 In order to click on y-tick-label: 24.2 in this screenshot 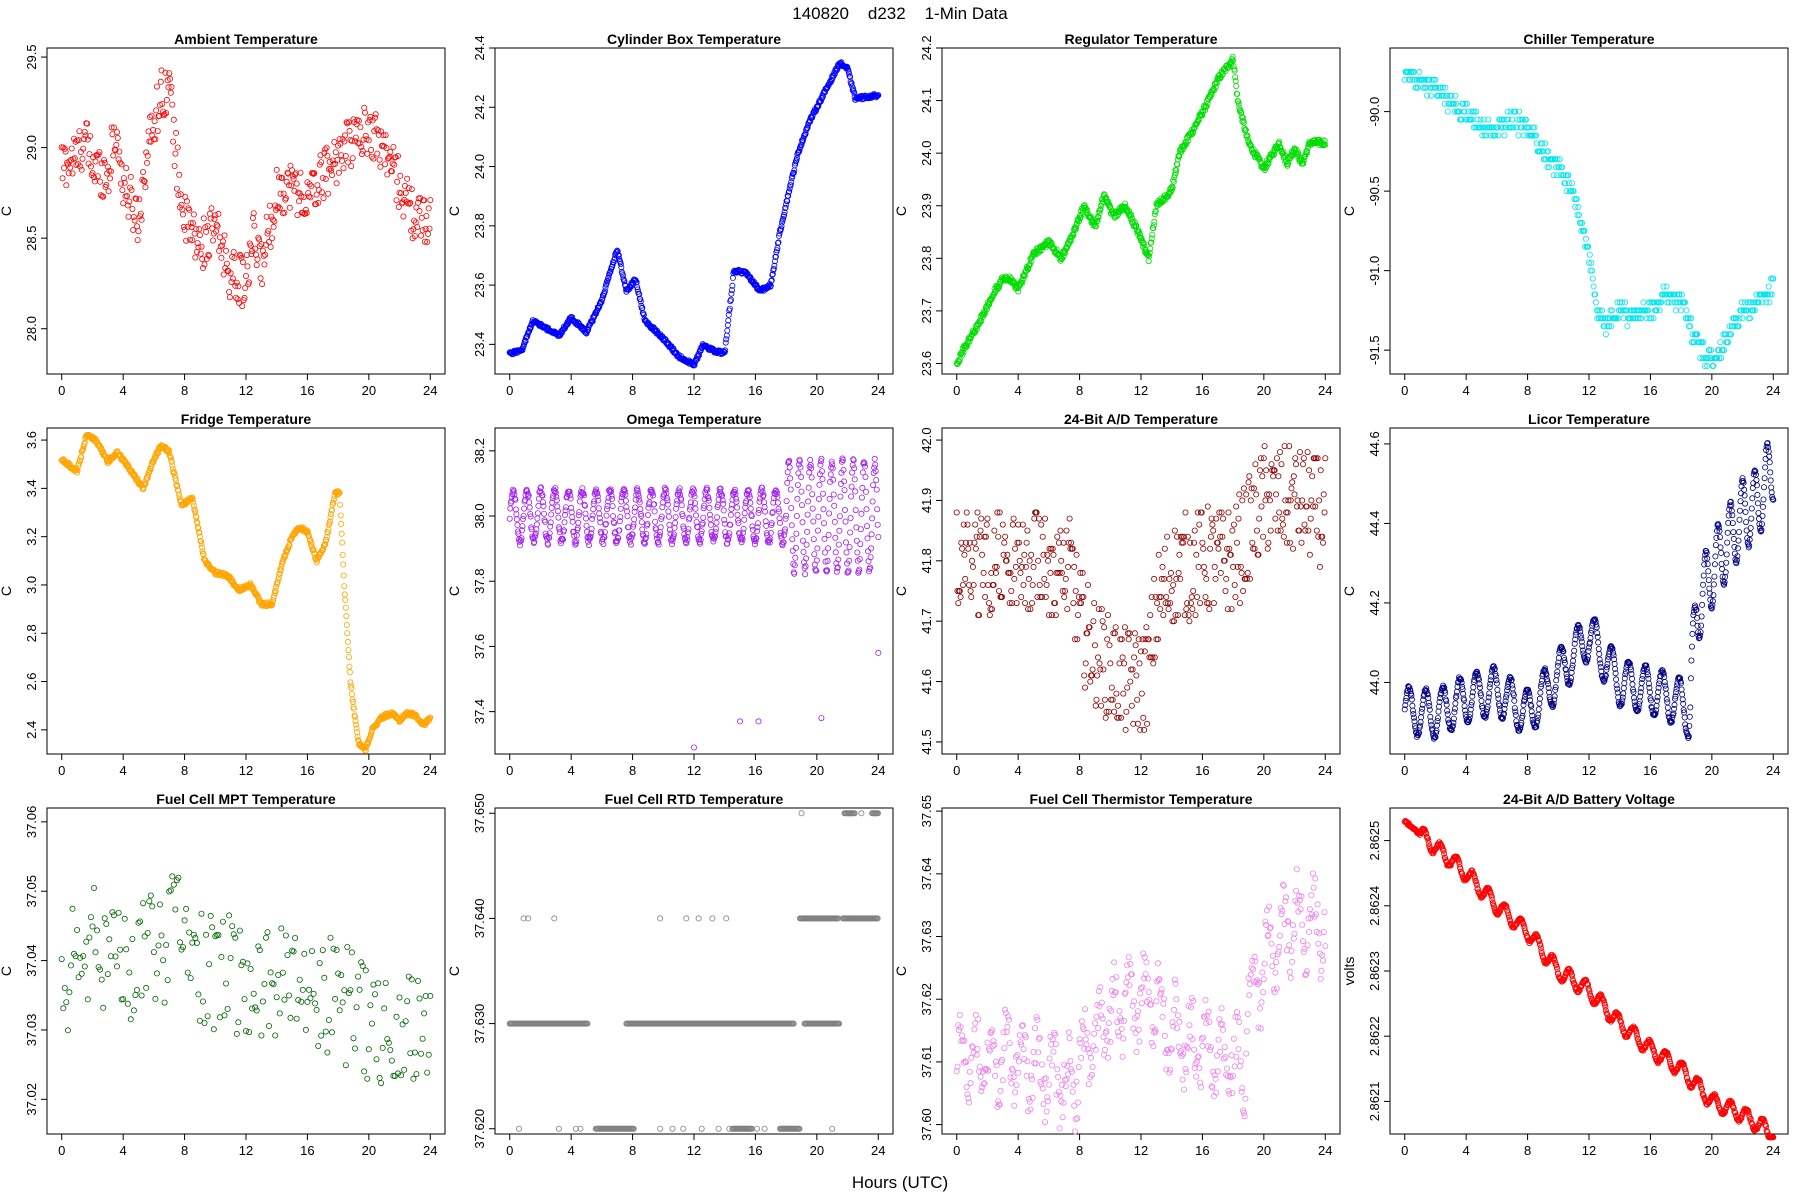, I will do `click(926, 47)`.